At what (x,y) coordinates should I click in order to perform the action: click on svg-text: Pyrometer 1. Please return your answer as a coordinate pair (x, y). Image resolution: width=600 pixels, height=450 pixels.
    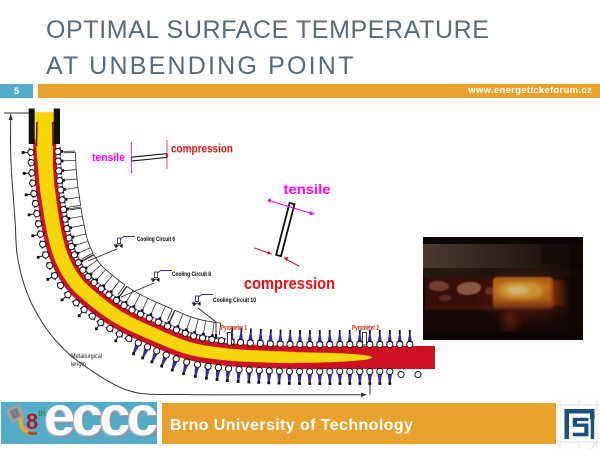
    Looking at the image, I should click on (234, 328).